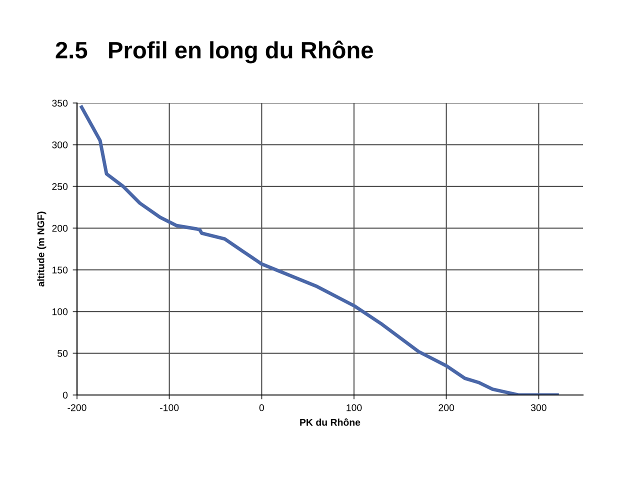 The height and width of the screenshot is (480, 627). I want to click on y-tick-label: 150, so click(60, 270).